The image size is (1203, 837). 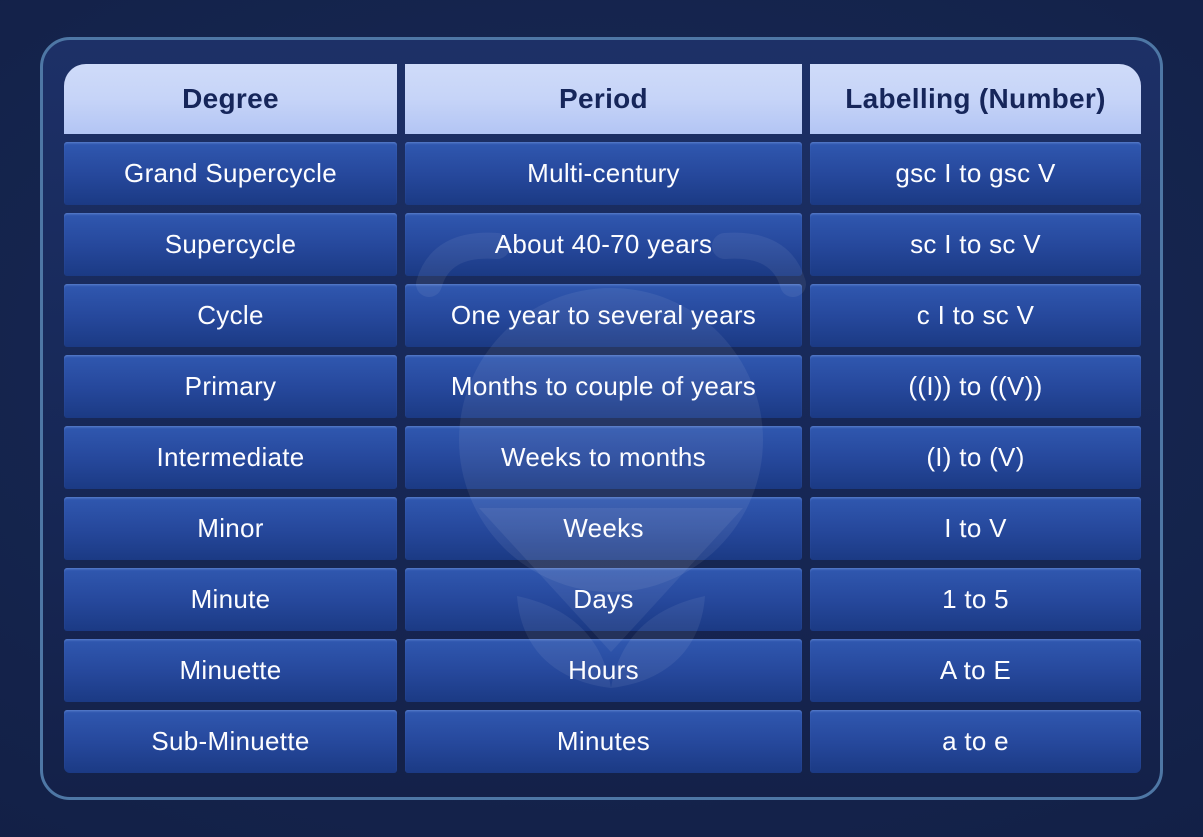 I want to click on cell-labelling: gsc I to gsc V, so click(x=975, y=173).